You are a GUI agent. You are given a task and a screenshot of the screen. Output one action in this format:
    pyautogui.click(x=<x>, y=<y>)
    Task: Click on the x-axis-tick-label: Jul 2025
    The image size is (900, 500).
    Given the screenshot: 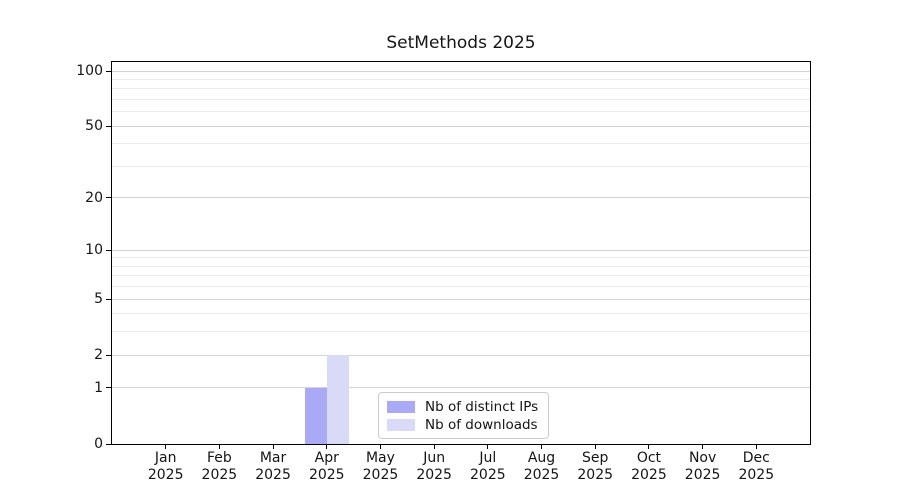 What is the action you would take?
    pyautogui.click(x=488, y=467)
    